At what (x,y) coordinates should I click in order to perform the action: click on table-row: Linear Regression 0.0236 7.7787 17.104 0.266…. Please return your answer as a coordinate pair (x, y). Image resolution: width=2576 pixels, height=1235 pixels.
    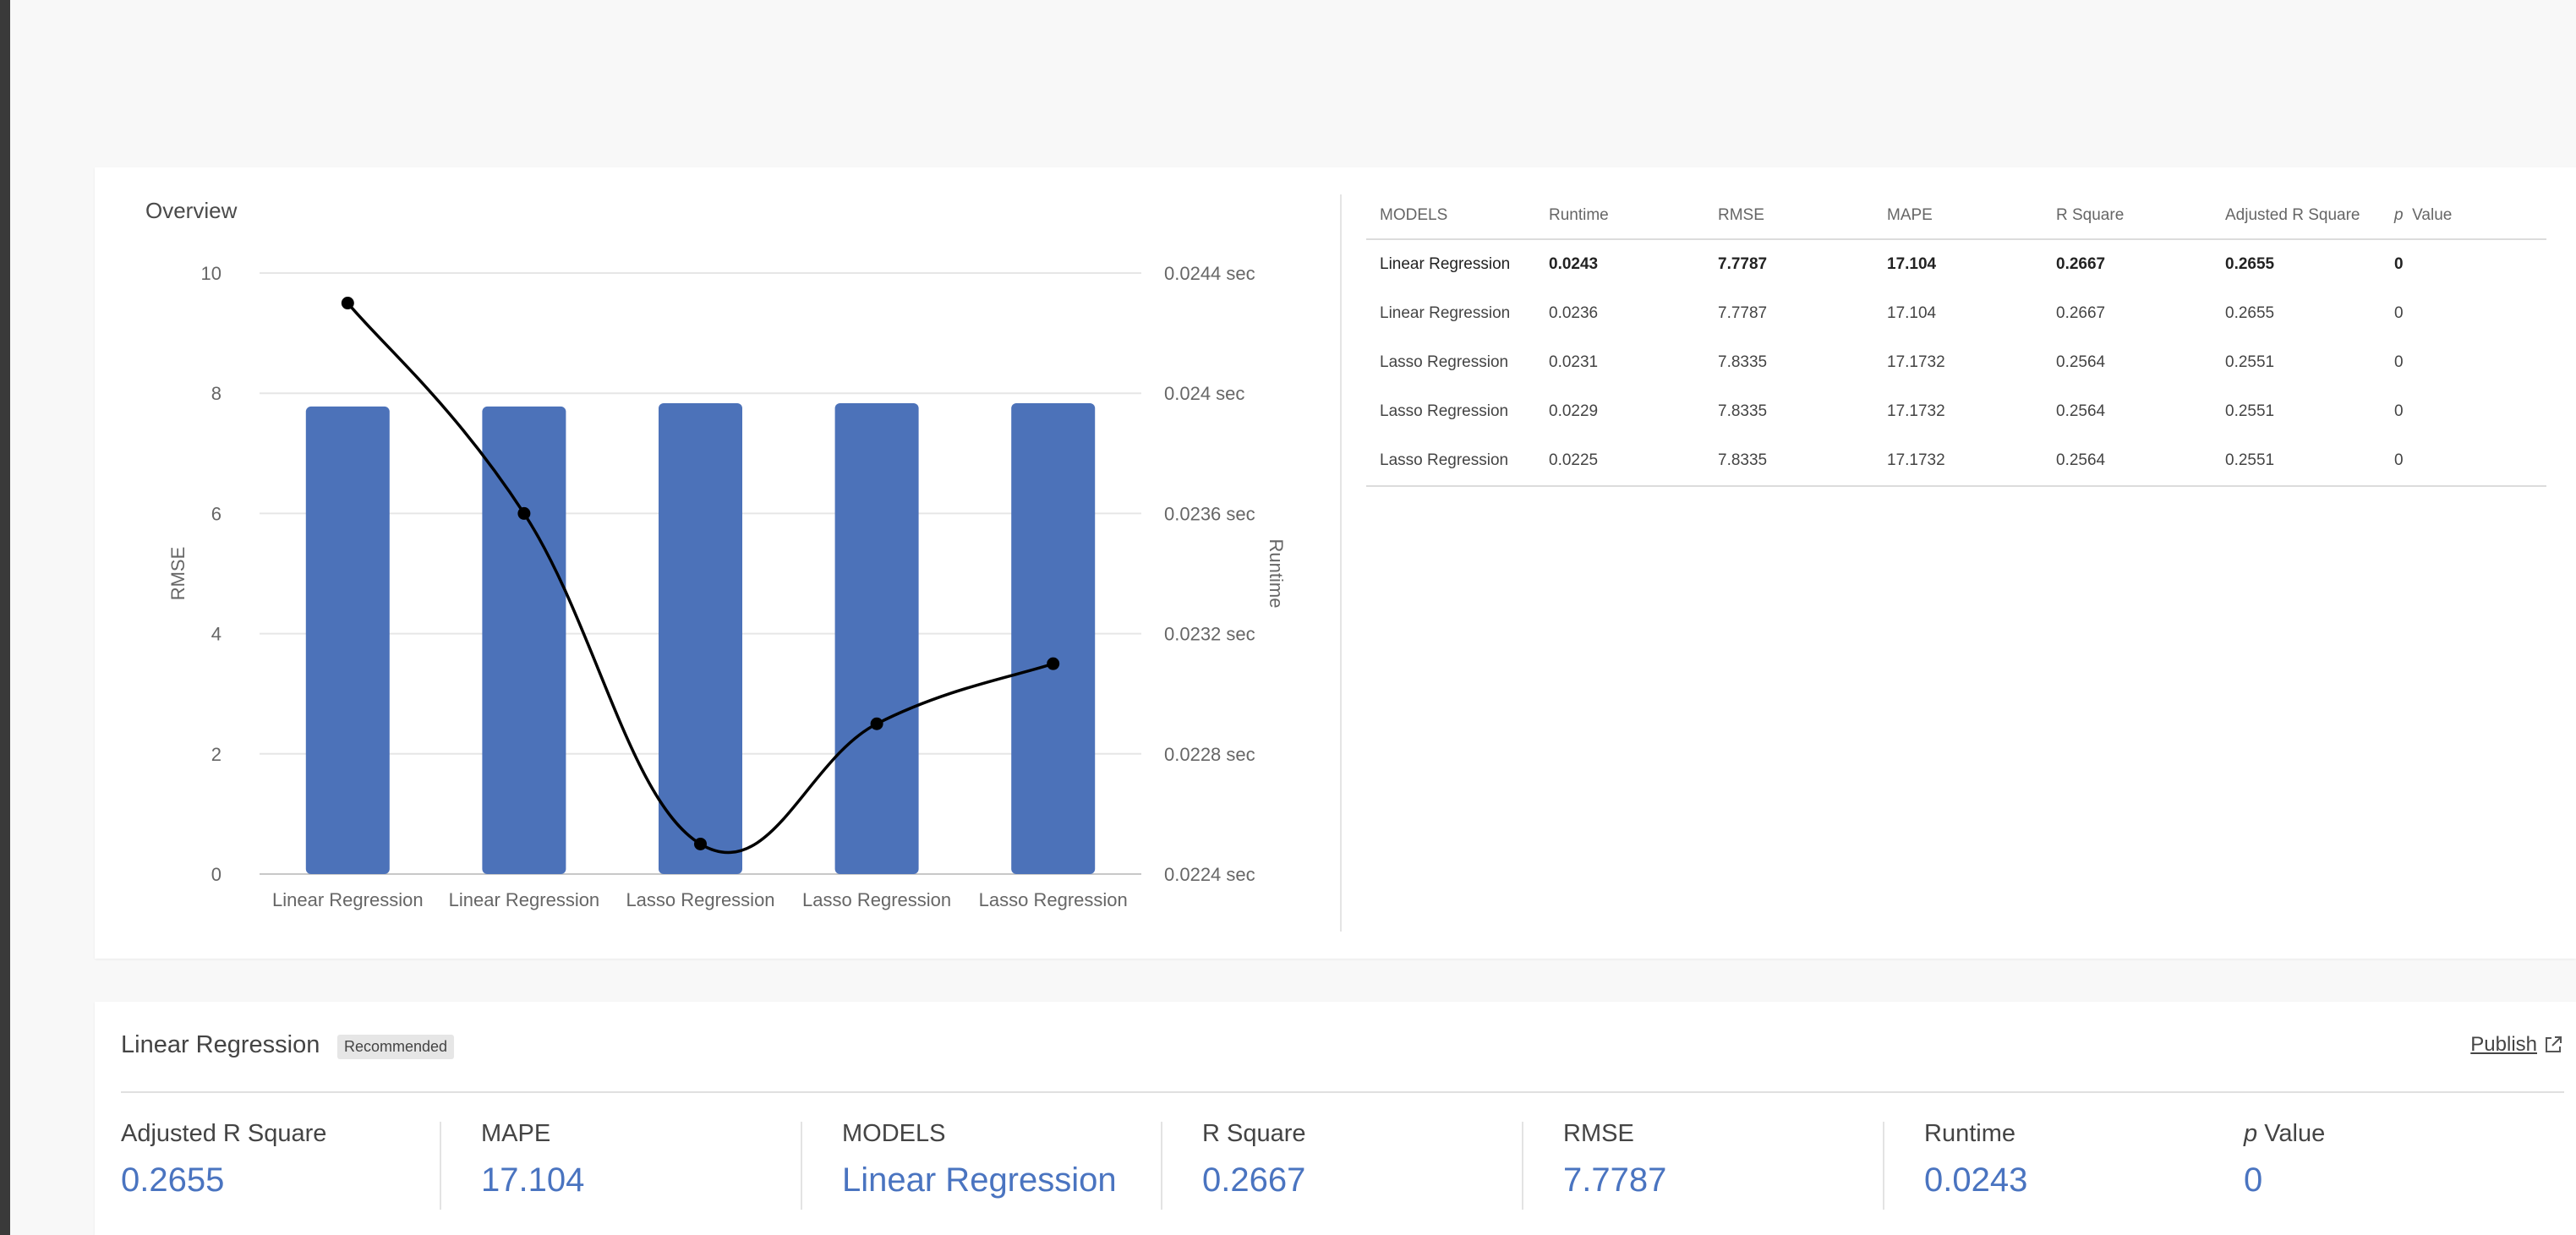
    Looking at the image, I should click on (1956, 313).